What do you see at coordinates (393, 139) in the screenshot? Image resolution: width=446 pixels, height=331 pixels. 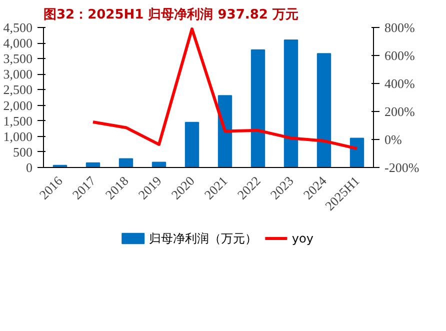 I see `y2-tick-label: 0%` at bounding box center [393, 139].